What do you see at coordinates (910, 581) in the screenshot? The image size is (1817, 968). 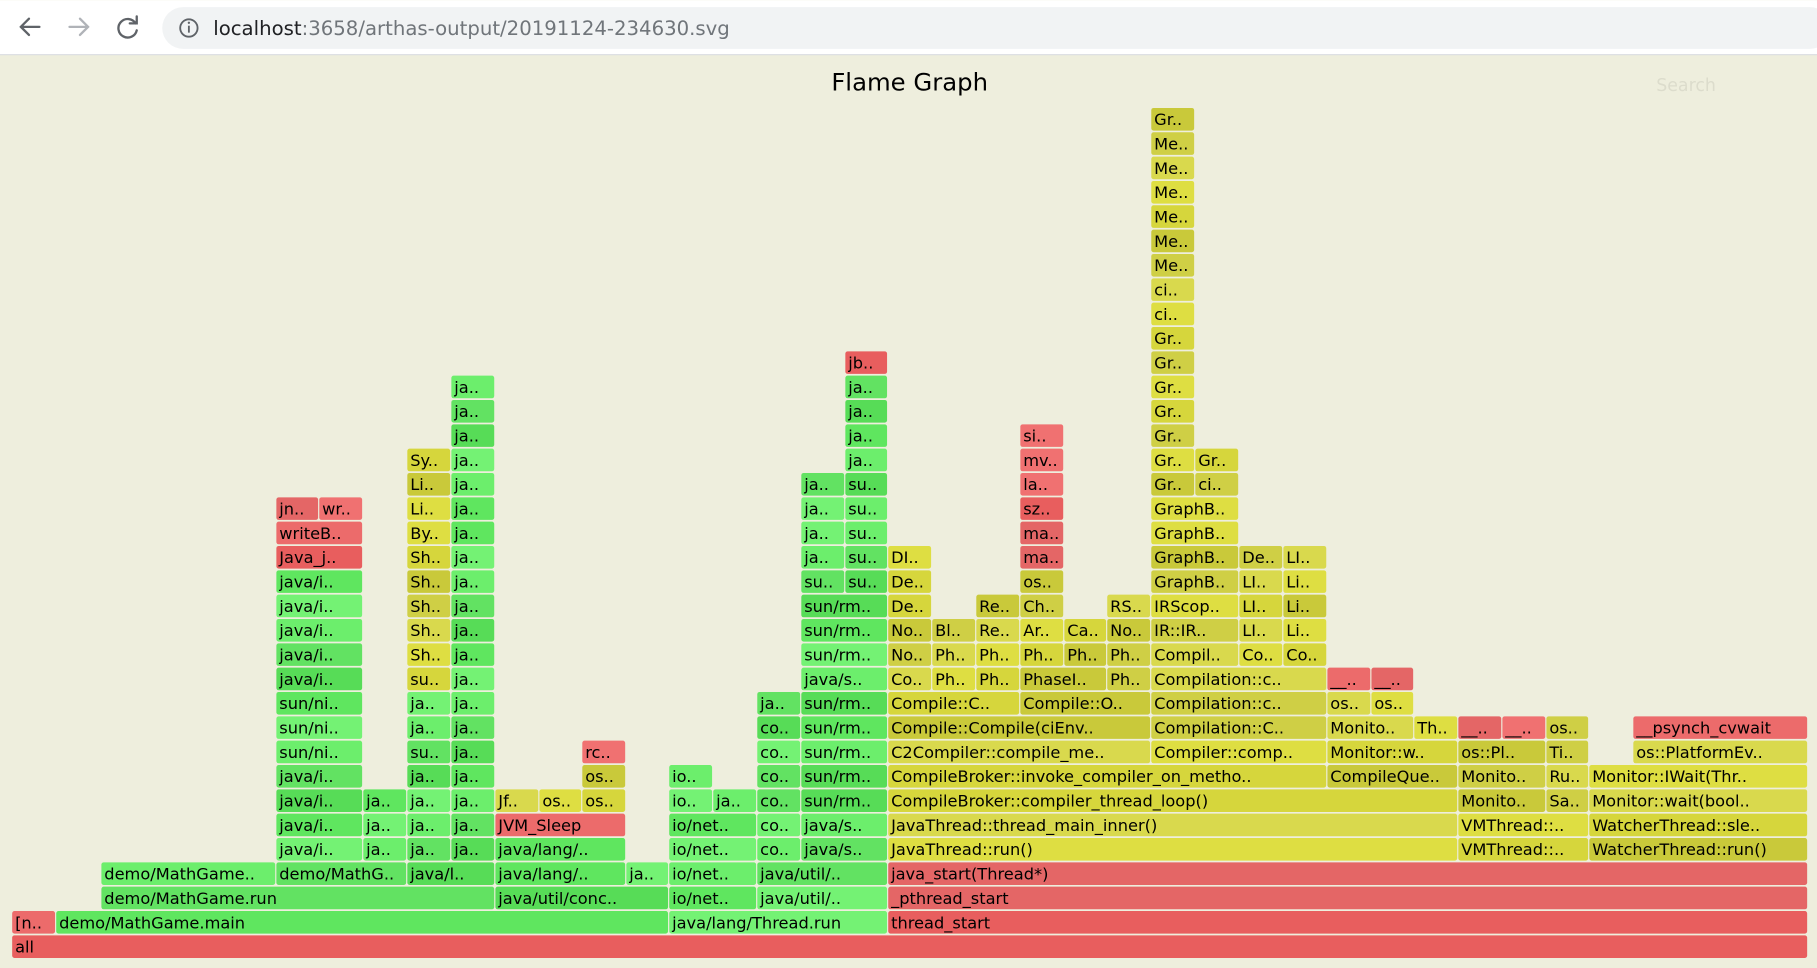 I see `frame: De..` at bounding box center [910, 581].